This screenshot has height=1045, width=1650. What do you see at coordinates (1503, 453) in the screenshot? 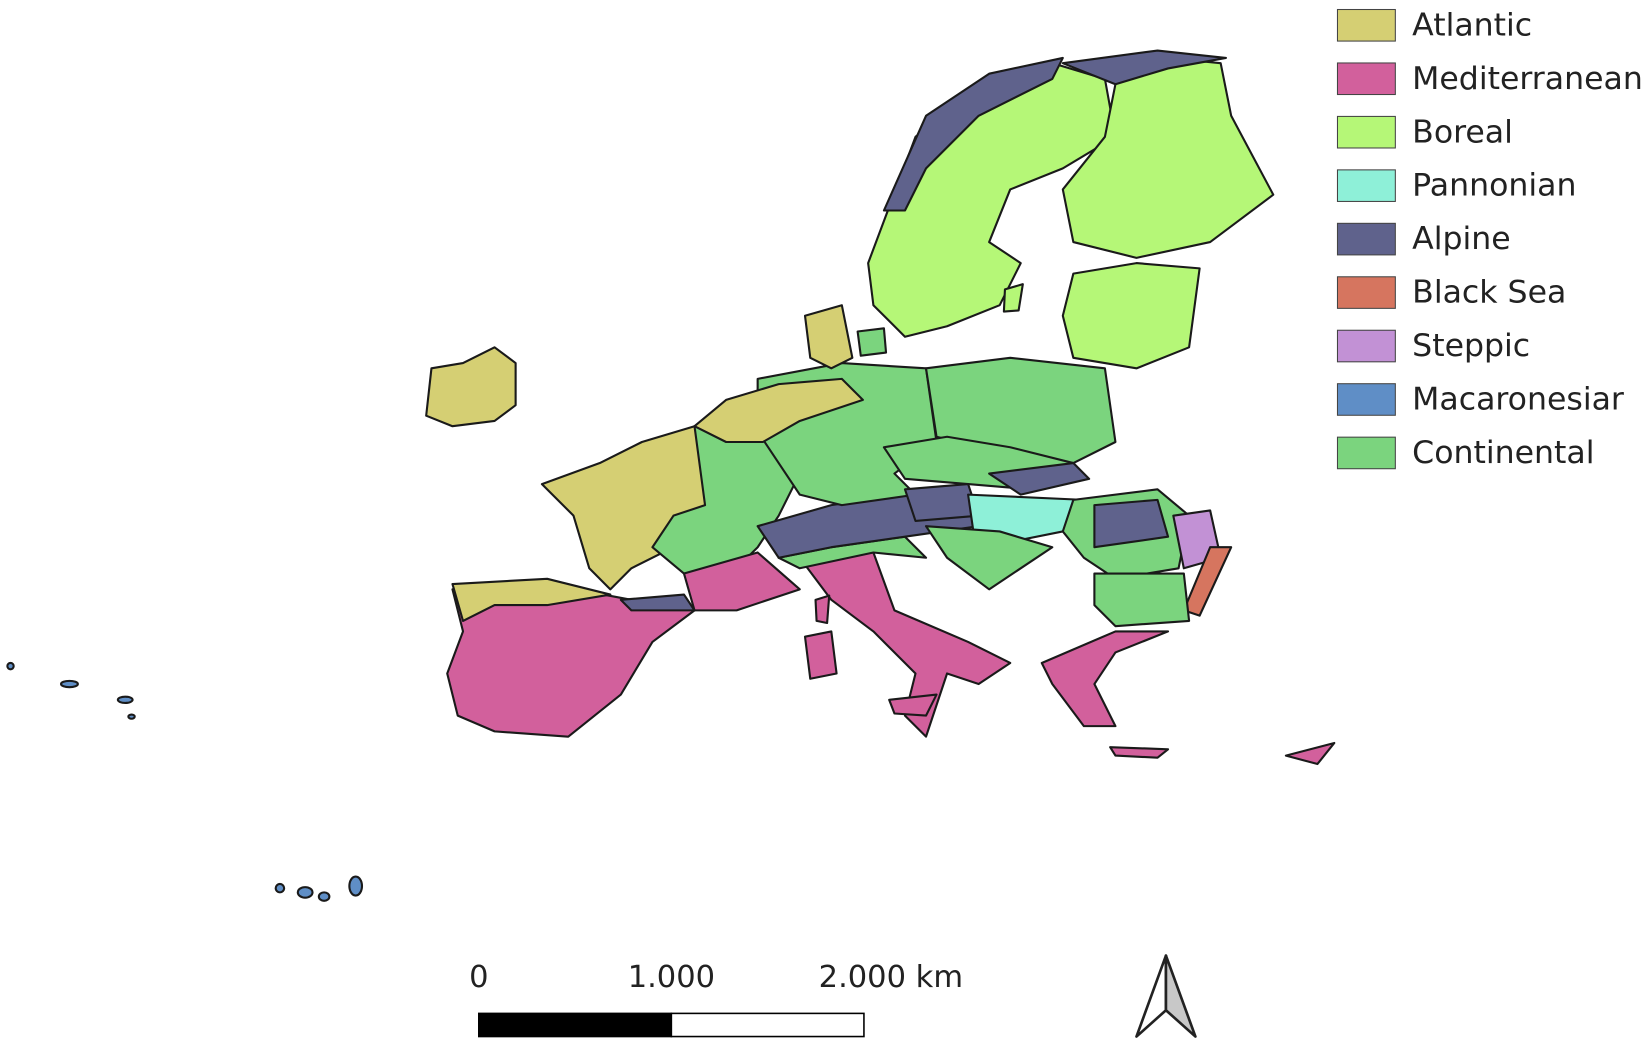
I see `legend-label: Continental` at bounding box center [1503, 453].